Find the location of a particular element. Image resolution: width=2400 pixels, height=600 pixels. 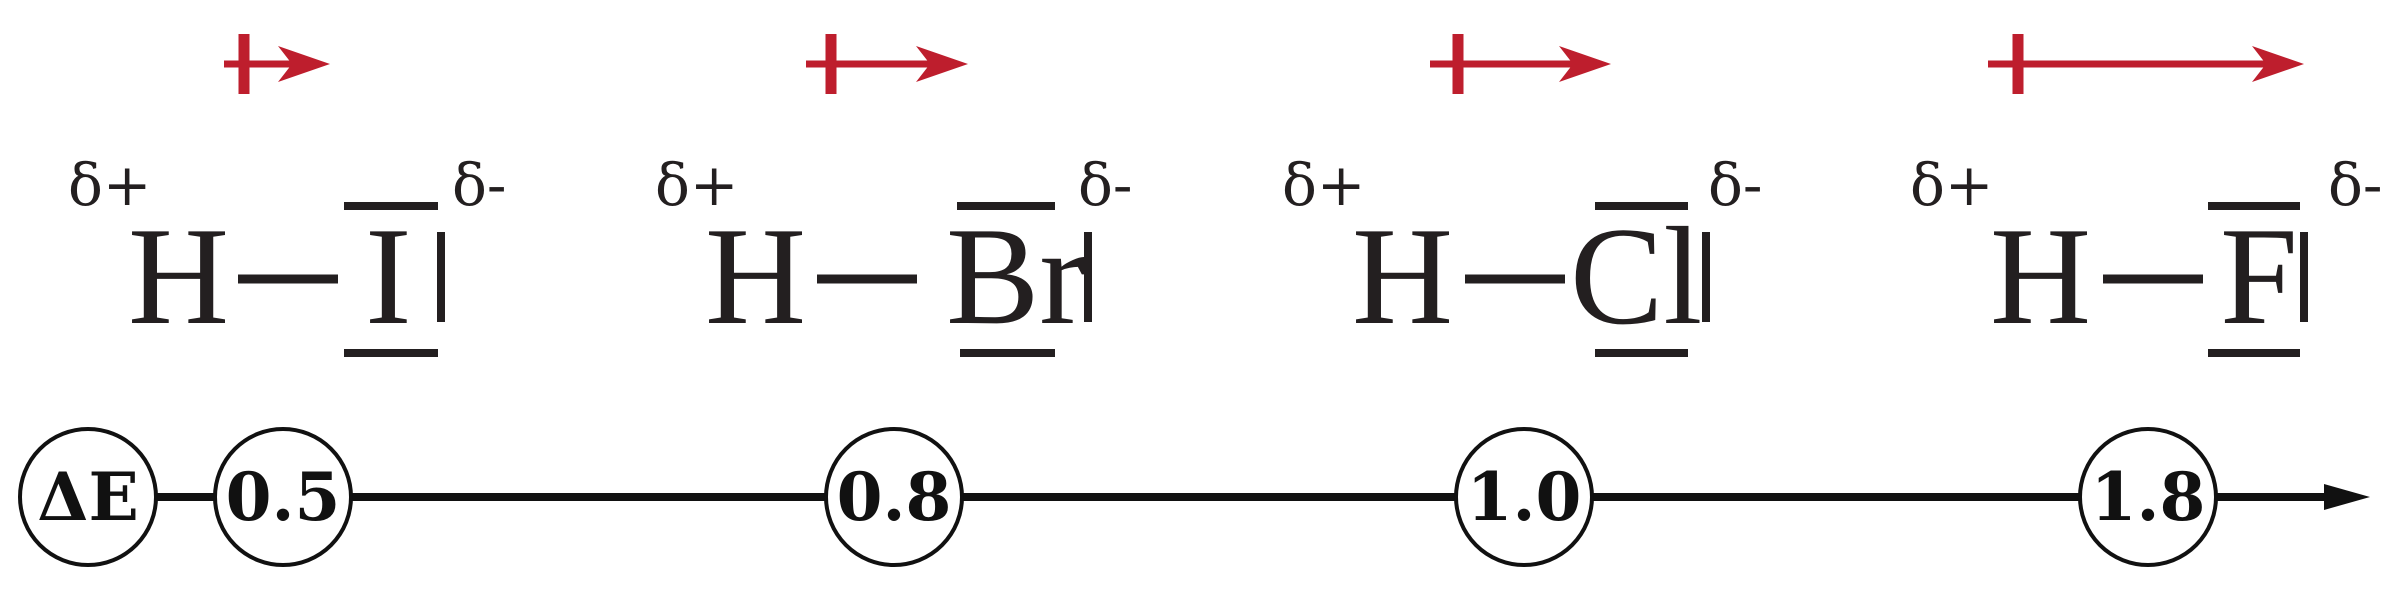

delta-e-value-hcl: 1.0 is located at coordinates (1524, 497).